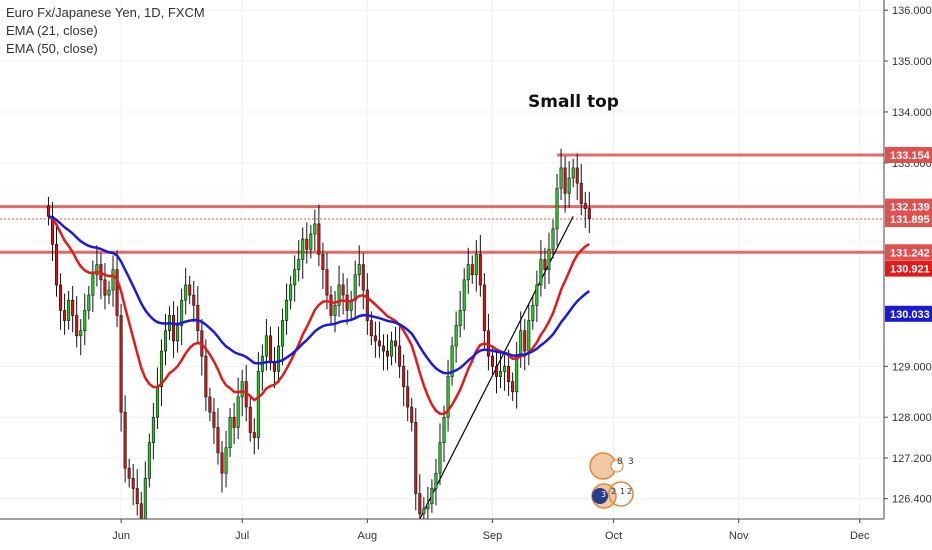  I want to click on price-tag: 130.921, so click(908, 268).